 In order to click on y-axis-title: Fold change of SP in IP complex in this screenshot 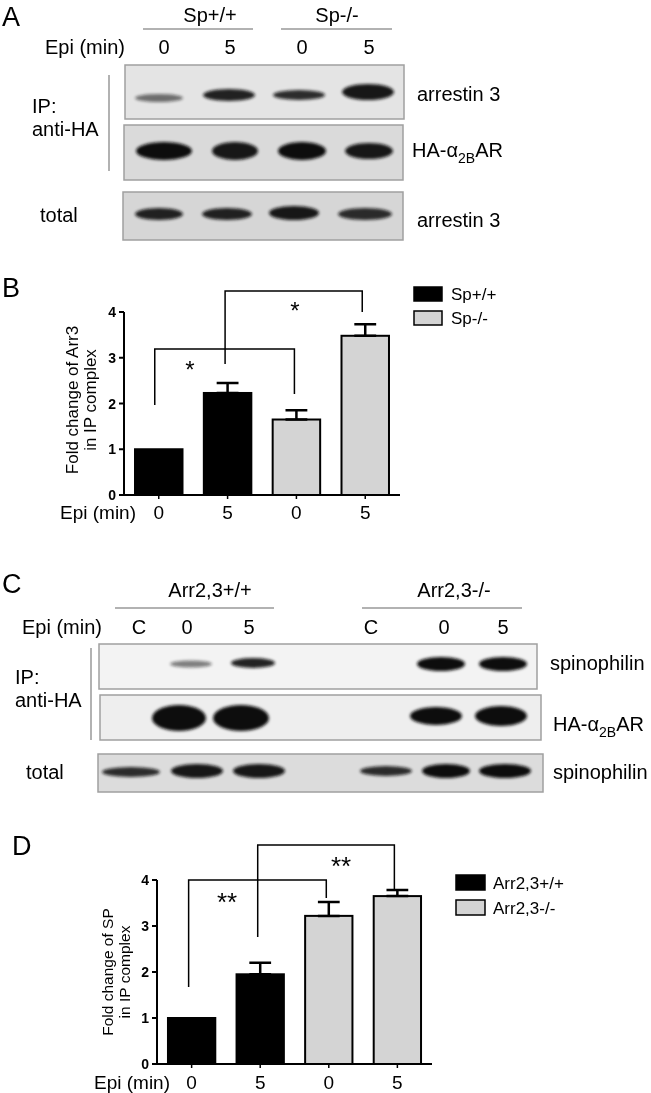, I will do `click(115, 972)`.